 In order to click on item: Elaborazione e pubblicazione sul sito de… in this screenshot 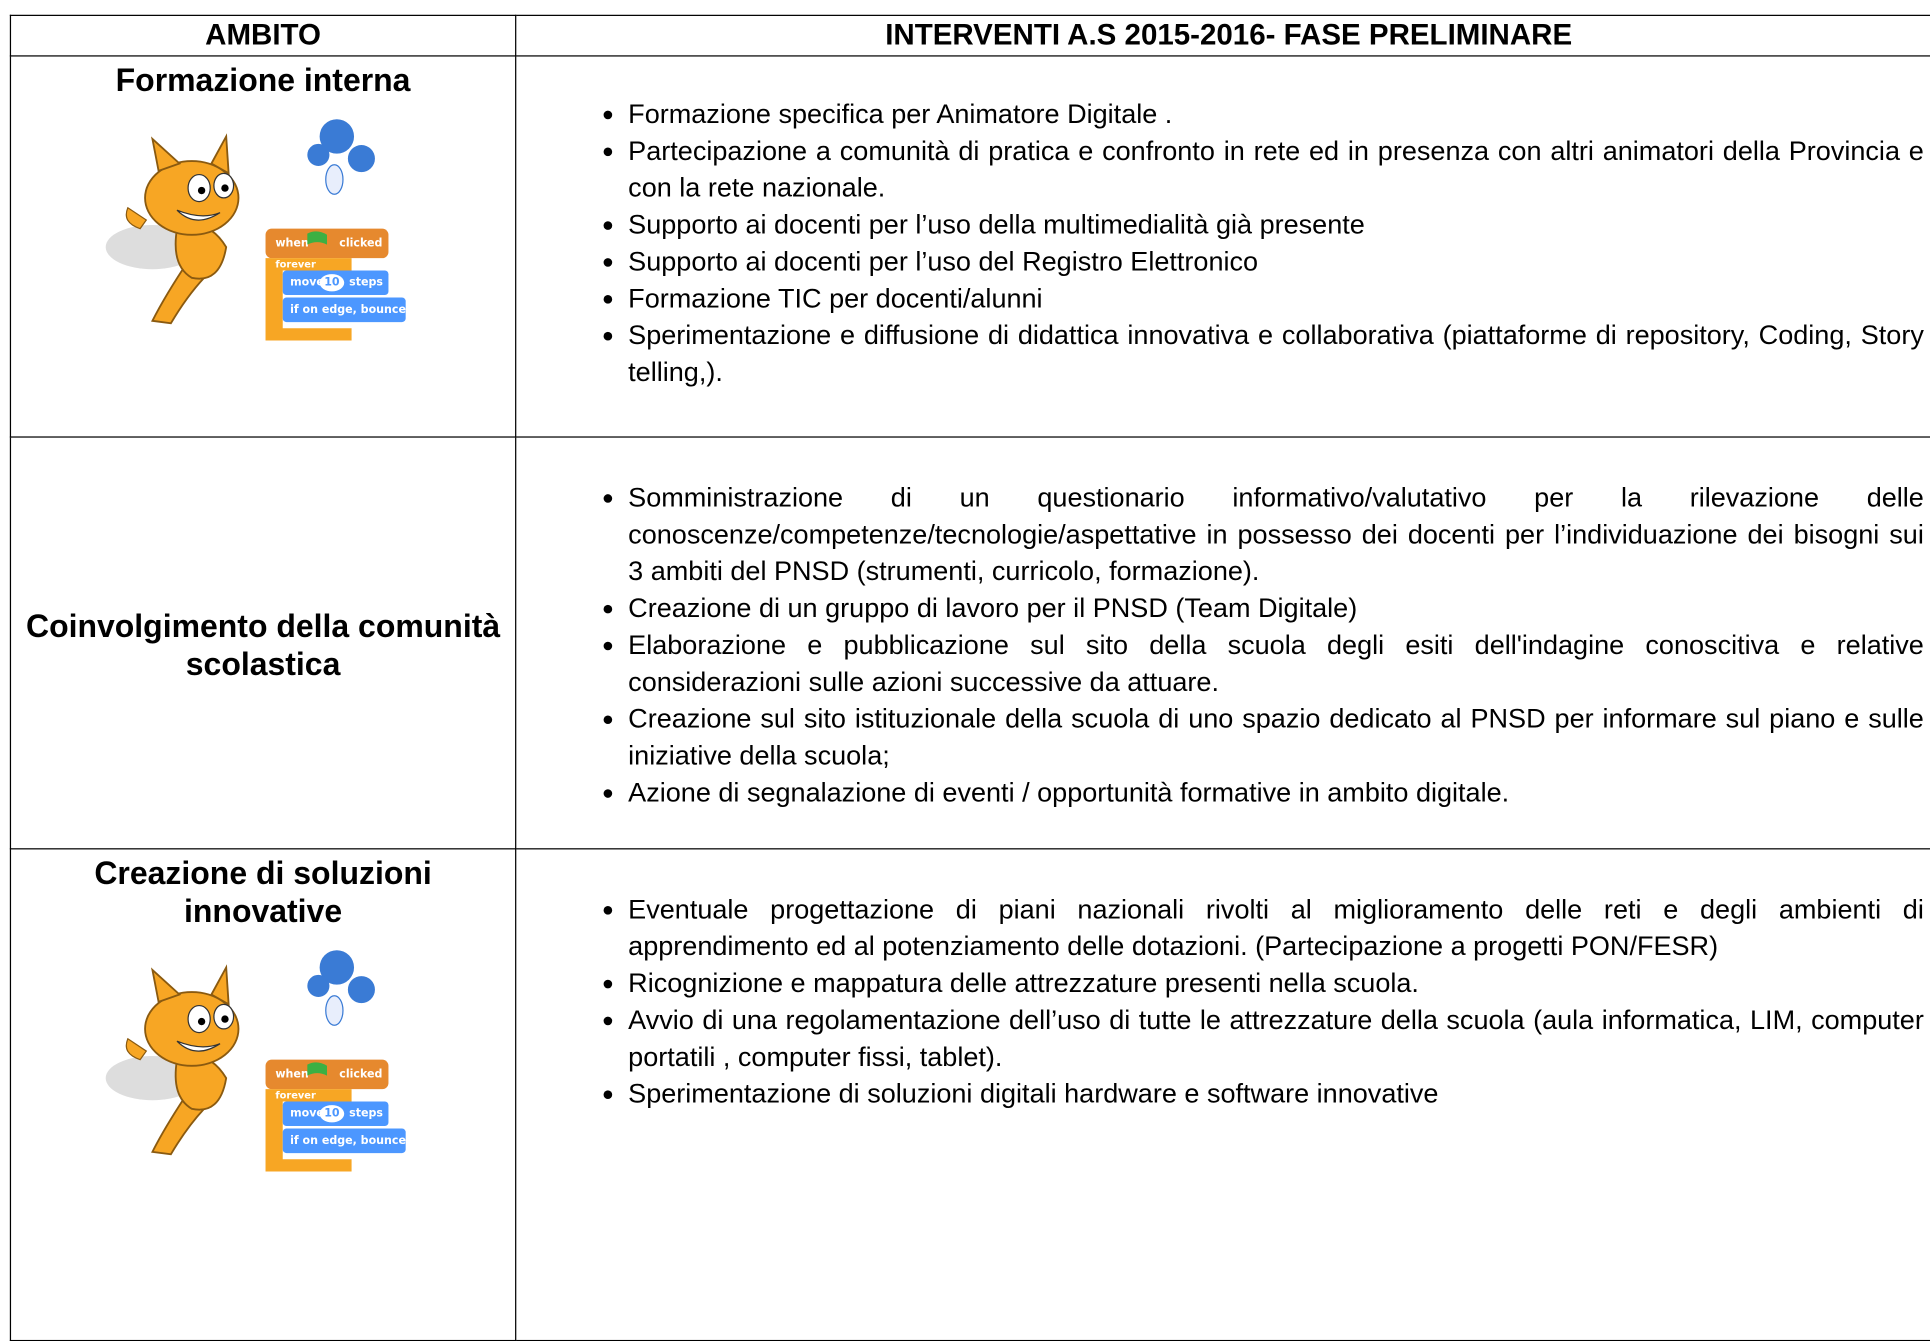, I will do `click(1276, 664)`.